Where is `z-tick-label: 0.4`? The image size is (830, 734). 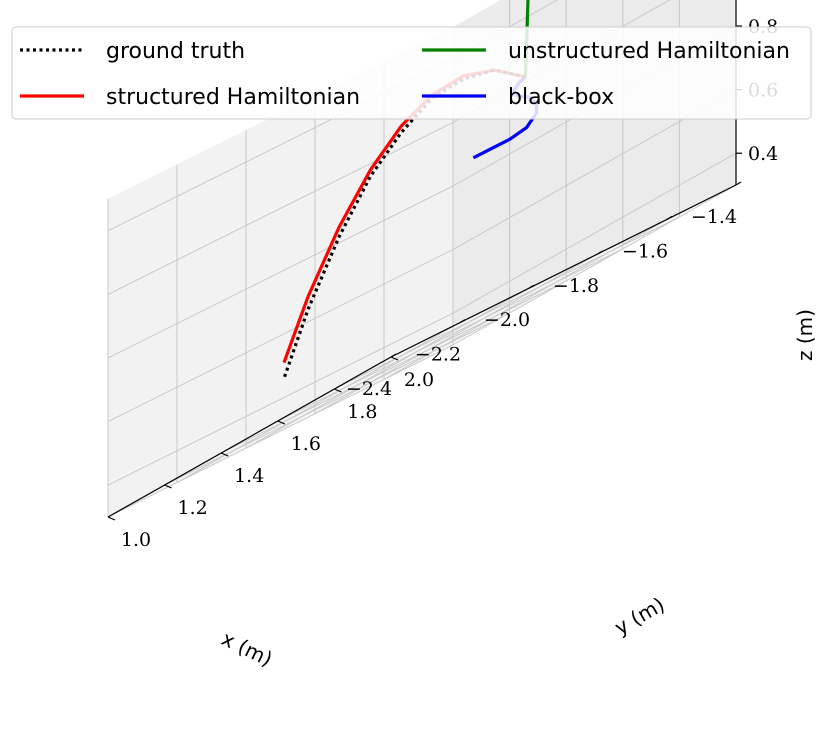
z-tick-label: 0.4 is located at coordinates (763, 154).